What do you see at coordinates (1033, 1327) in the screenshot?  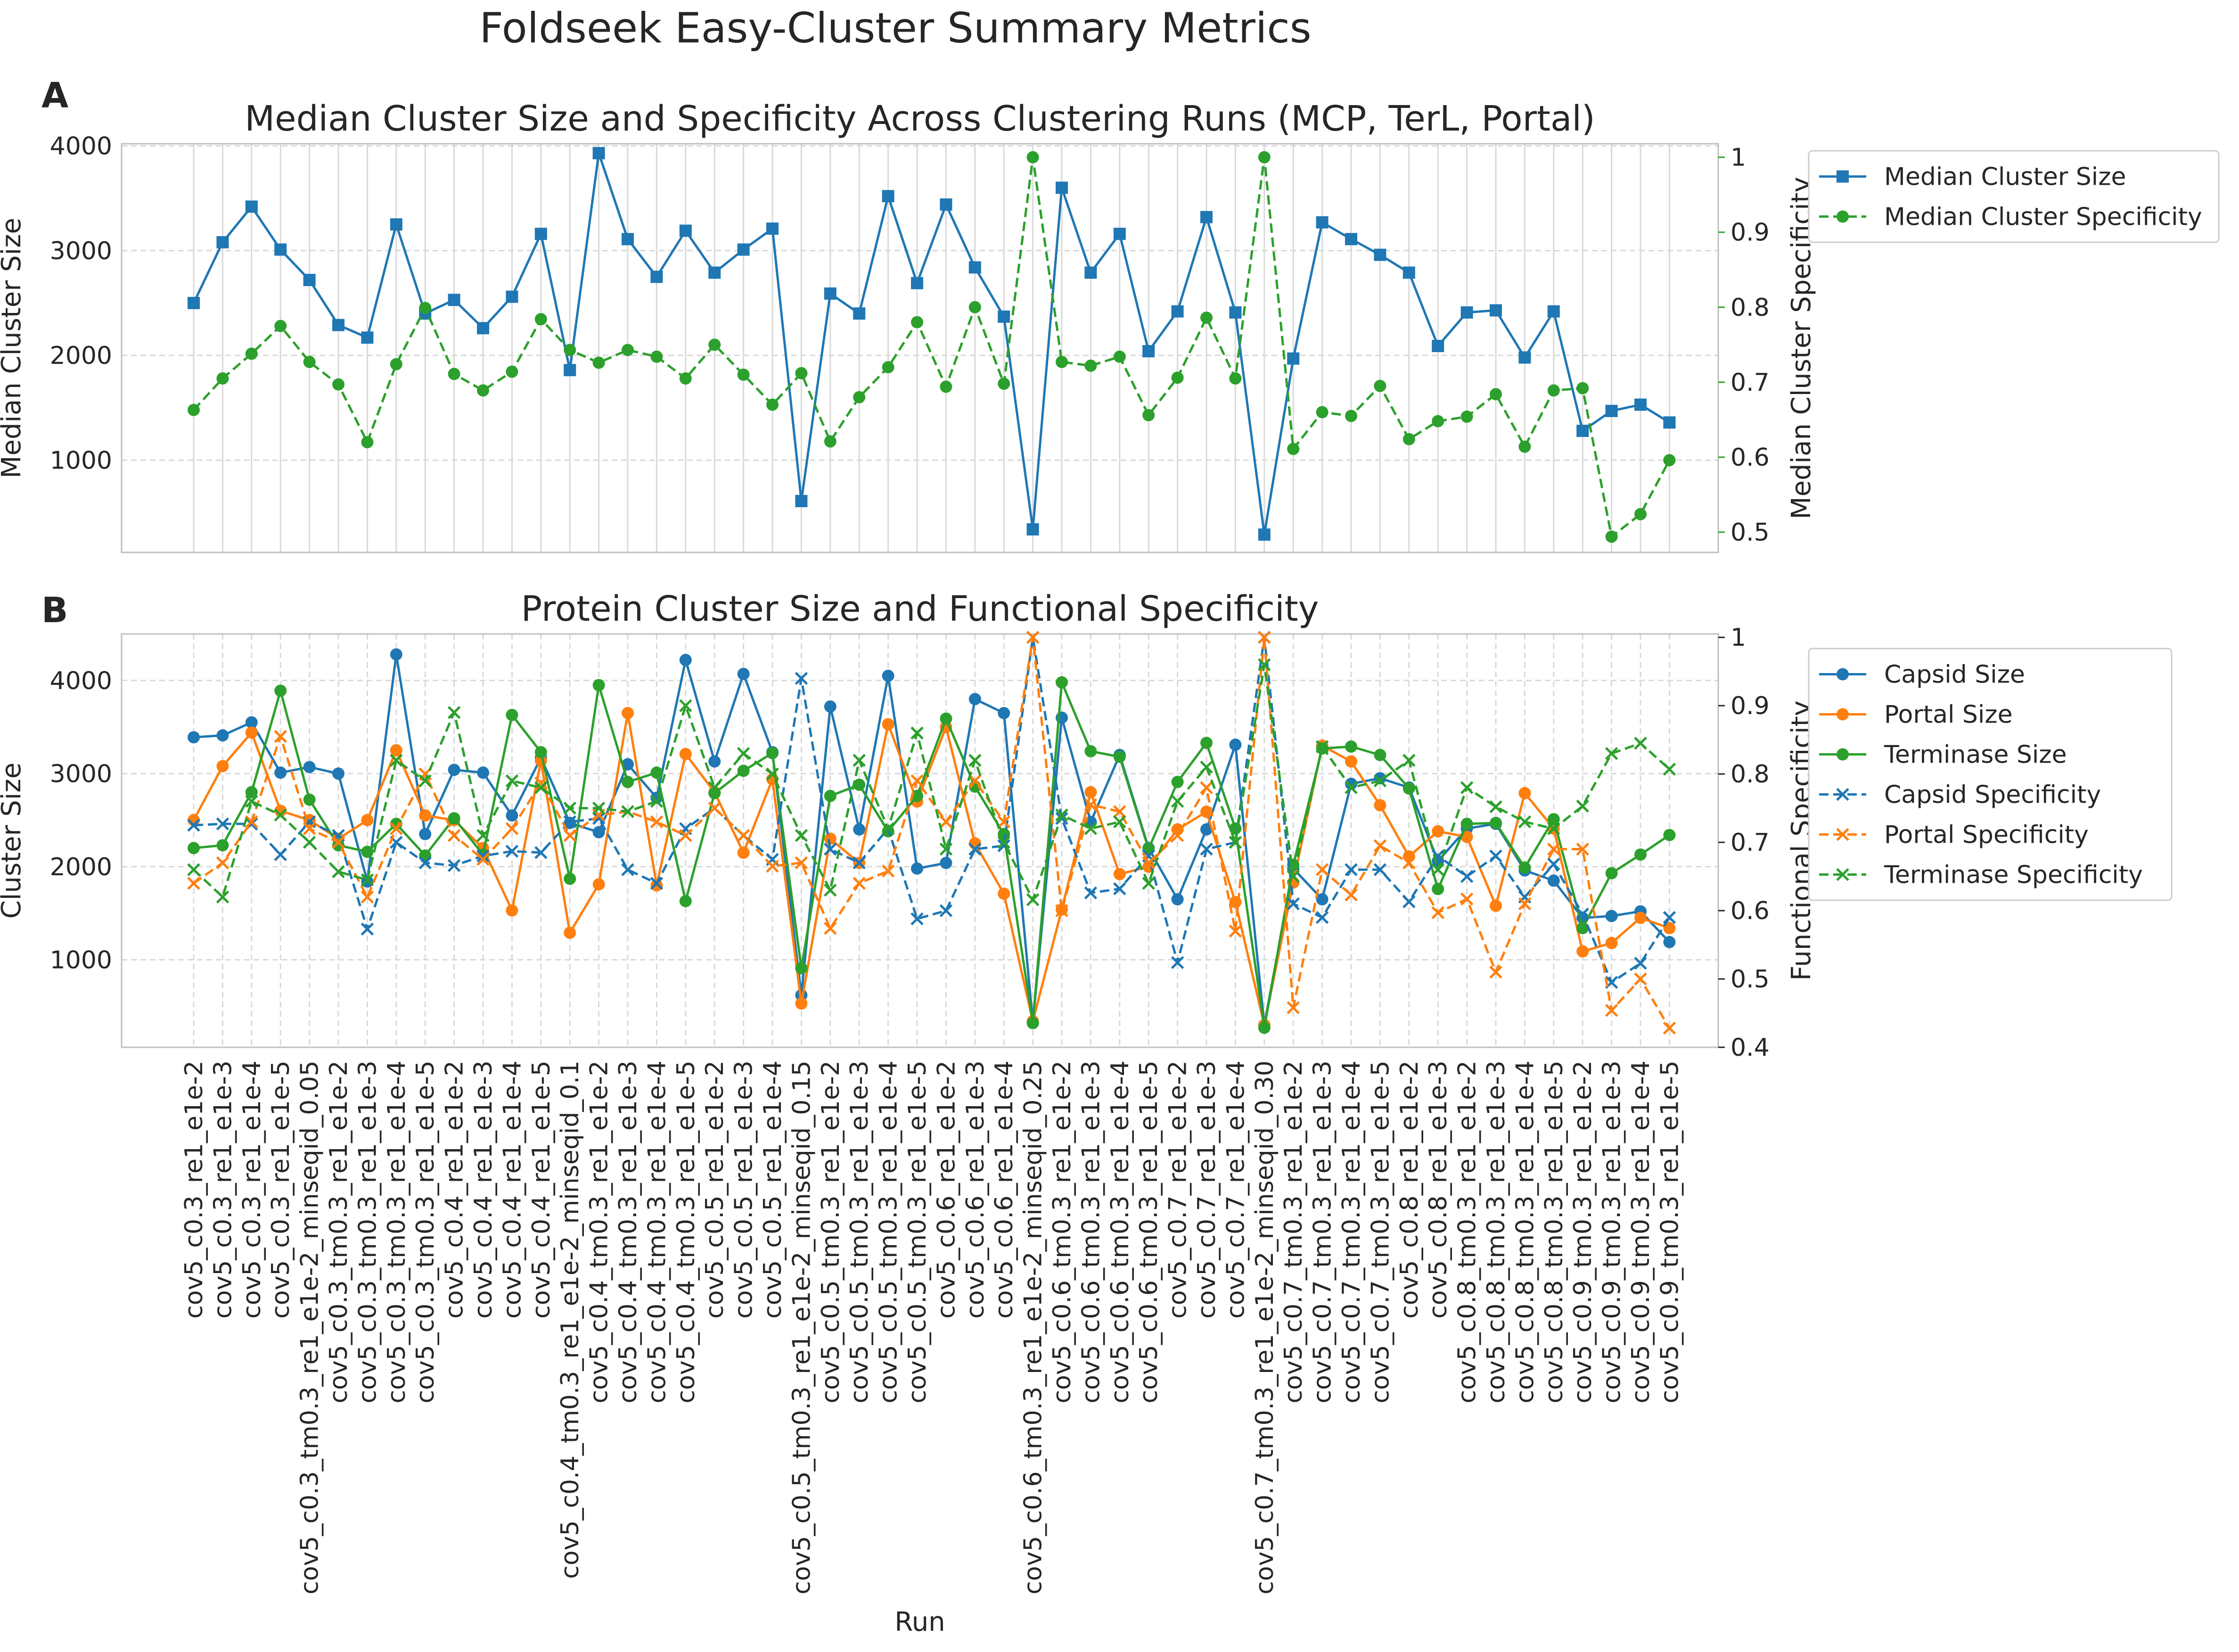 I see `x-tick-label: cov5_c0.6_tm0.3_re1_e1e-2_minseqid_0.25` at bounding box center [1033, 1327].